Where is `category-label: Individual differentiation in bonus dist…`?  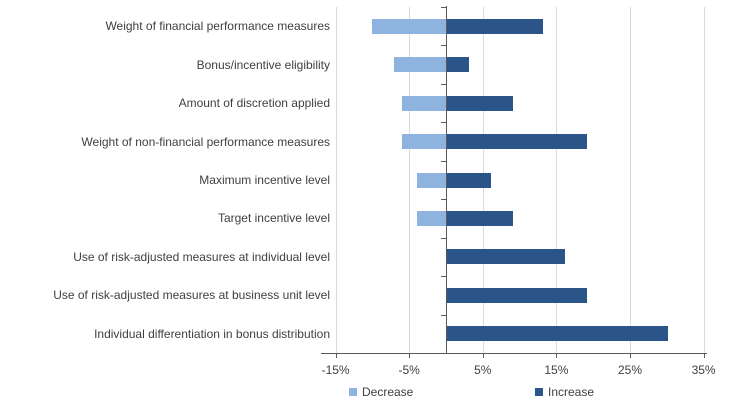
category-label: Individual differentiation in bonus dist… is located at coordinates (212, 333).